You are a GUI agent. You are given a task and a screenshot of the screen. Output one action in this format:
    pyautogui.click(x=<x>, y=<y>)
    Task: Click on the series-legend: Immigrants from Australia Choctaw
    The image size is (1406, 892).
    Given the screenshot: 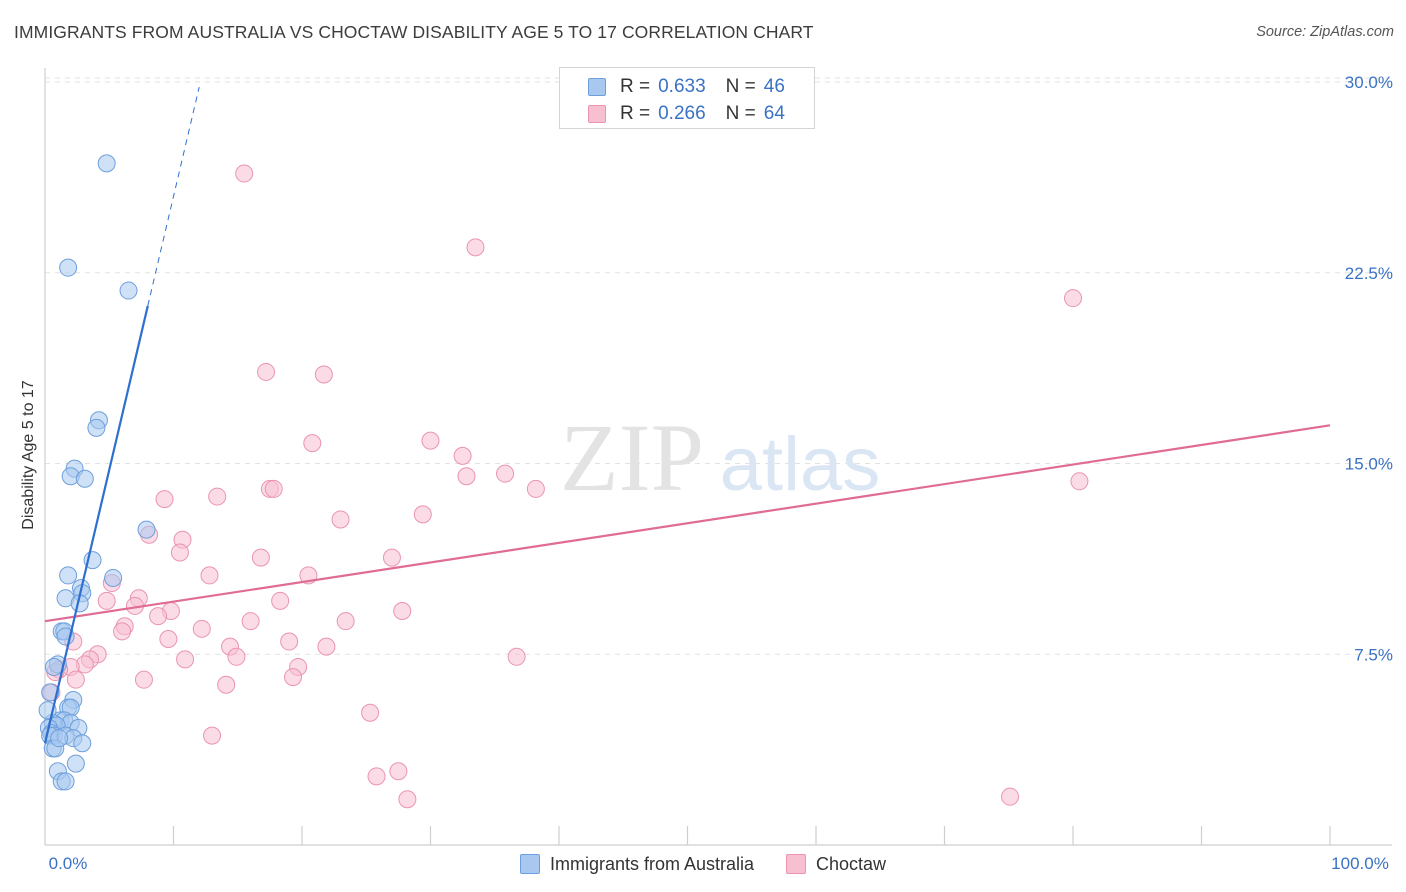 What is the action you would take?
    pyautogui.click(x=703, y=864)
    